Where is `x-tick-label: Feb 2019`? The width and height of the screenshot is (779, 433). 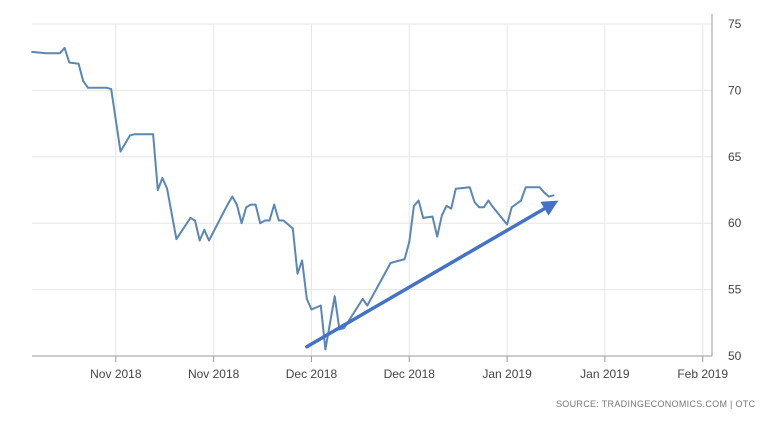 x-tick-label: Feb 2019 is located at coordinates (702, 374).